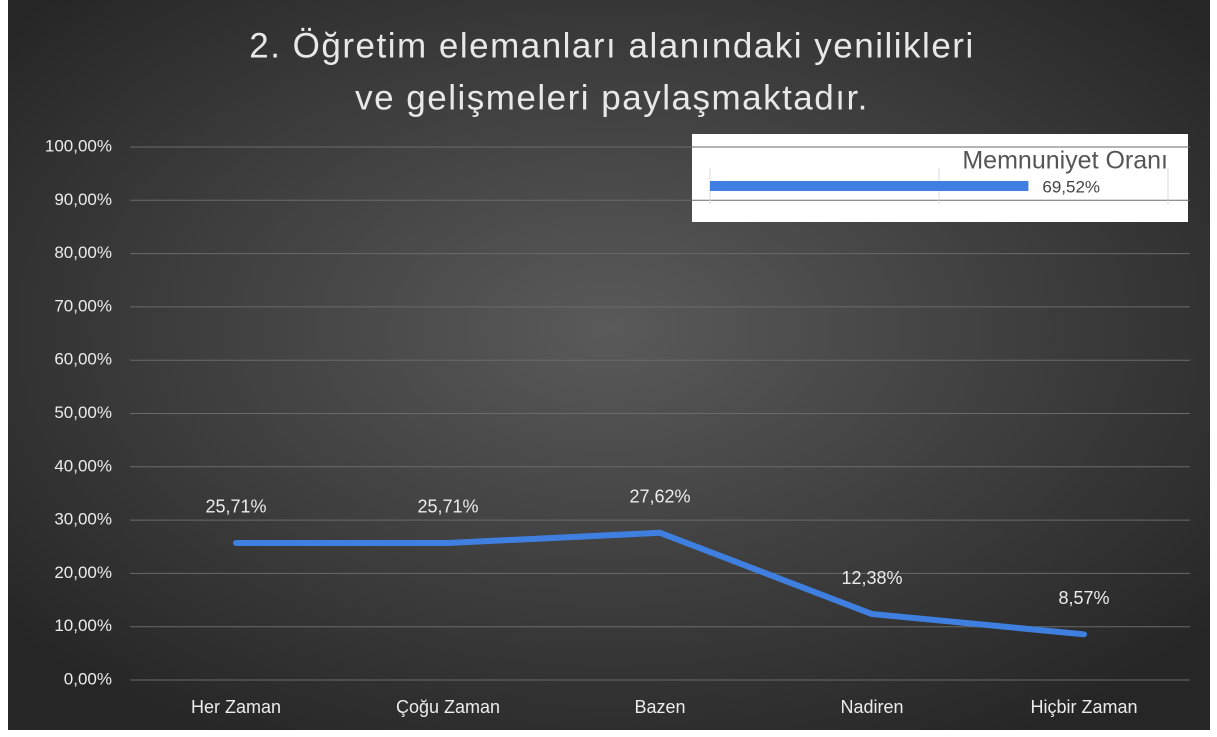  I want to click on x-tick-label: Her Zaman, so click(236, 707).